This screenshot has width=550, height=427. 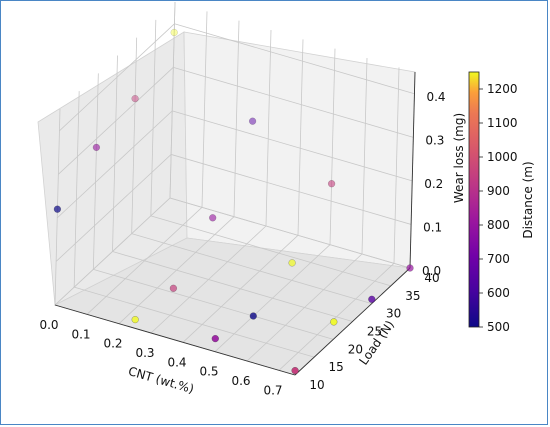 What do you see at coordinates (498, 225) in the screenshot?
I see `colorbar-tick-label: 800` at bounding box center [498, 225].